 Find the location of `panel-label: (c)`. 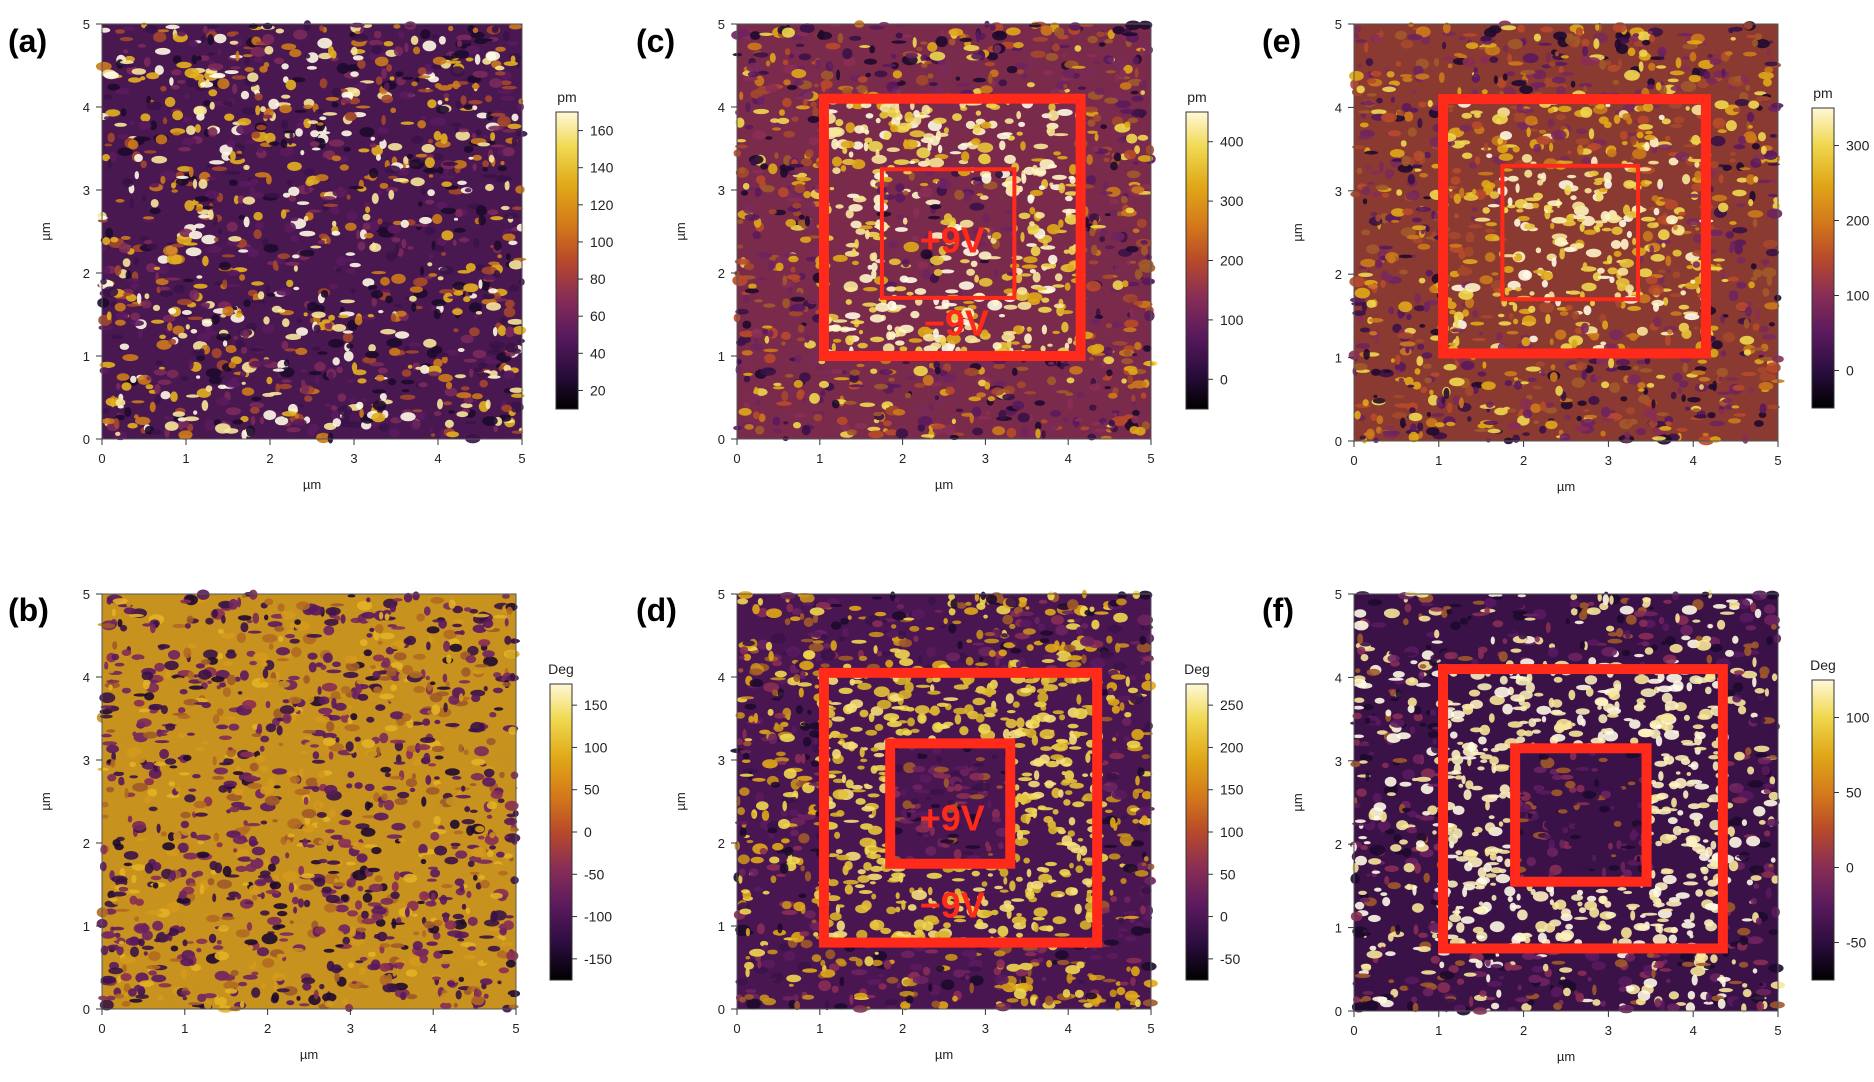

panel-label: (c) is located at coordinates (655, 41).